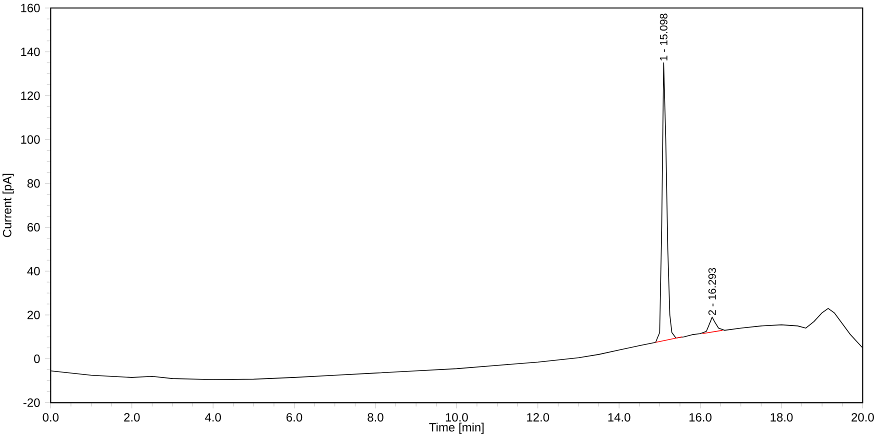  Describe the element at coordinates (34, 227) in the screenshot. I see `y-tick-label: 60` at that location.